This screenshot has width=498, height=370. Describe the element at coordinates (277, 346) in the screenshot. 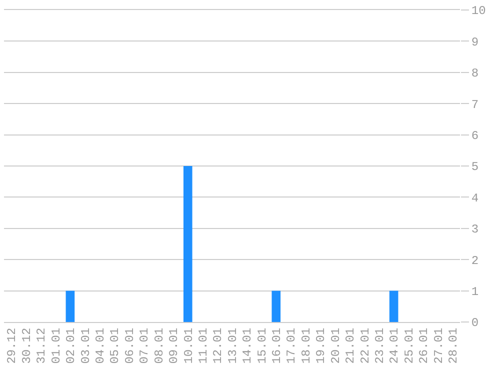

I see `x-tick-label: 16.01` at that location.